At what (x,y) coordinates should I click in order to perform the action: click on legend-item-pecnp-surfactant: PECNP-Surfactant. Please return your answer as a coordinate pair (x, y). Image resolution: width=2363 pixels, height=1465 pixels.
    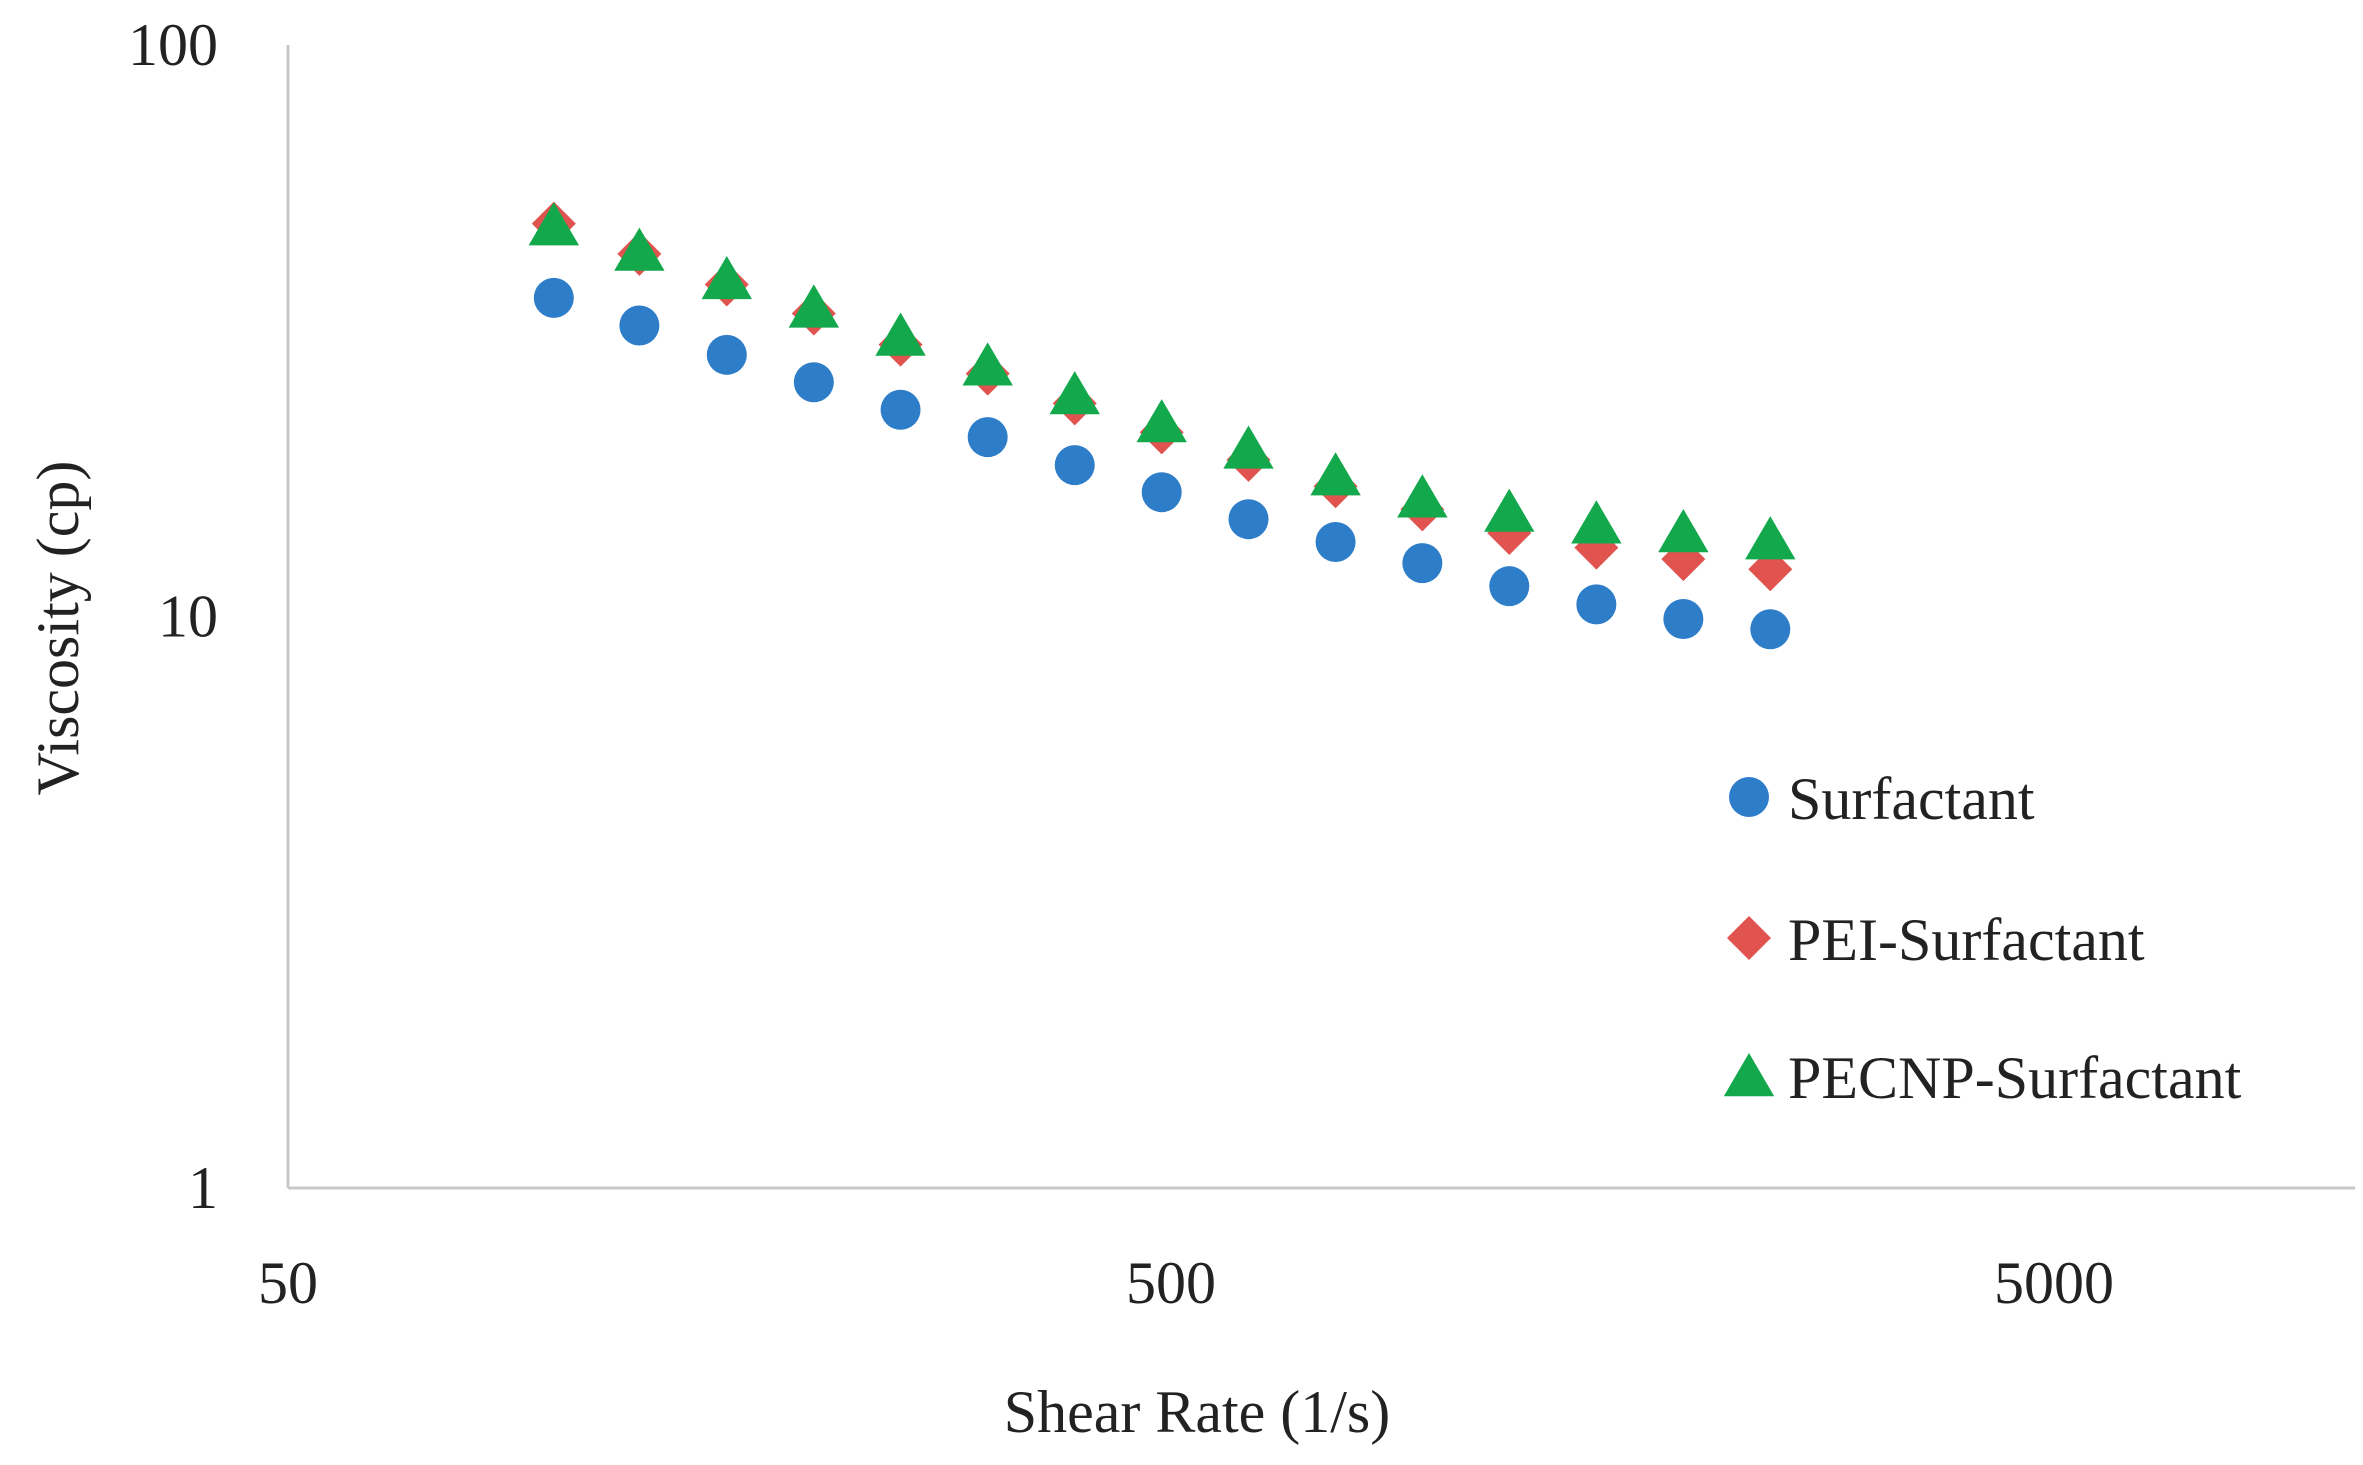
    Looking at the image, I should click on (1982, 1078).